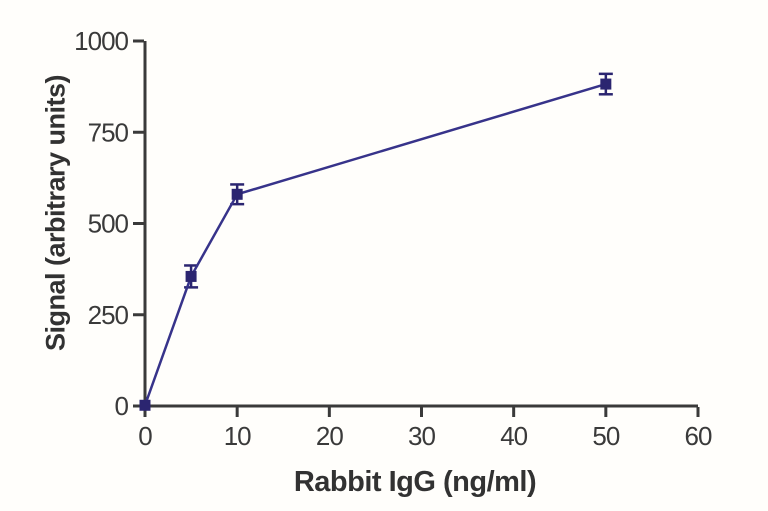 This screenshot has height=511, width=768. What do you see at coordinates (108, 315) in the screenshot?
I see `y-tick-label: 250` at bounding box center [108, 315].